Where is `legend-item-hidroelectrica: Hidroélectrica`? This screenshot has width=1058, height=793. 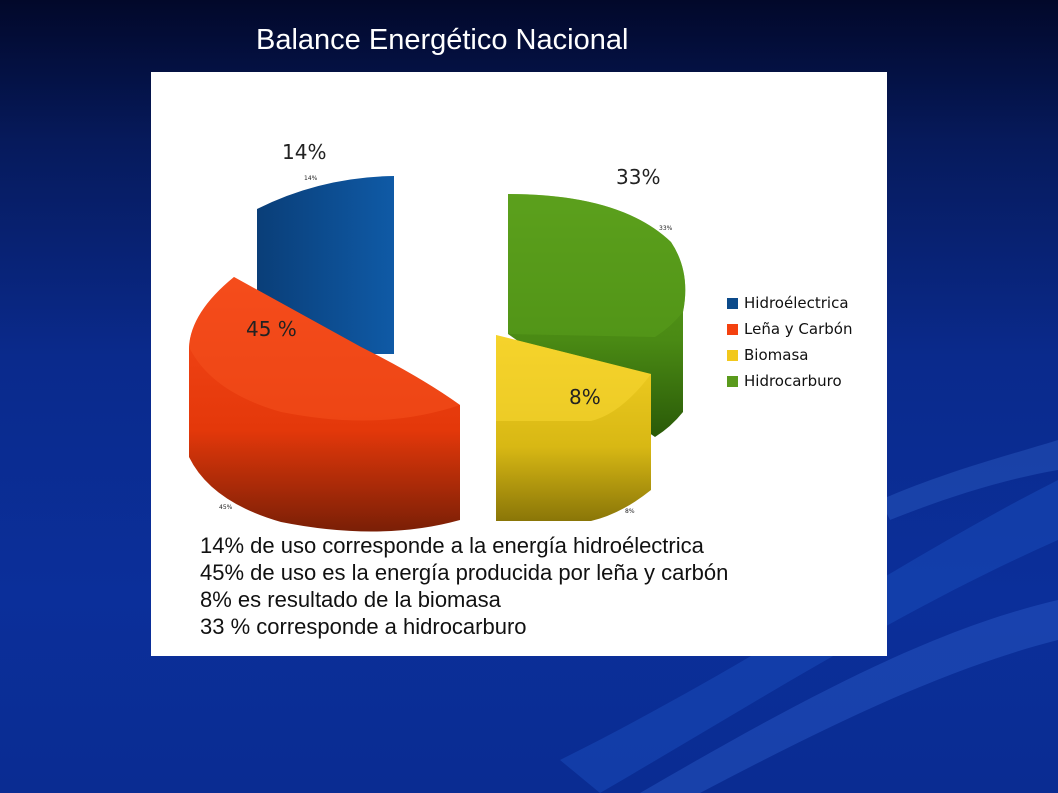 legend-item-hidroelectrica: Hidroélectrica is located at coordinates (789, 303).